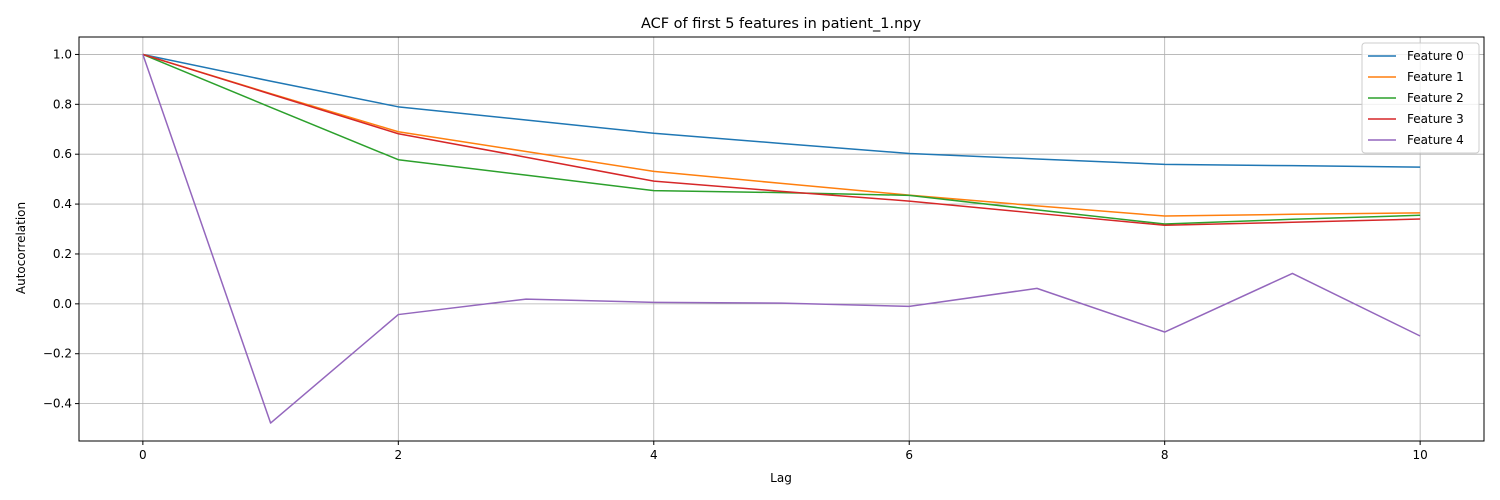 The height and width of the screenshot is (500, 1500). I want to click on y-tick-label: 0.4, so click(62, 204).